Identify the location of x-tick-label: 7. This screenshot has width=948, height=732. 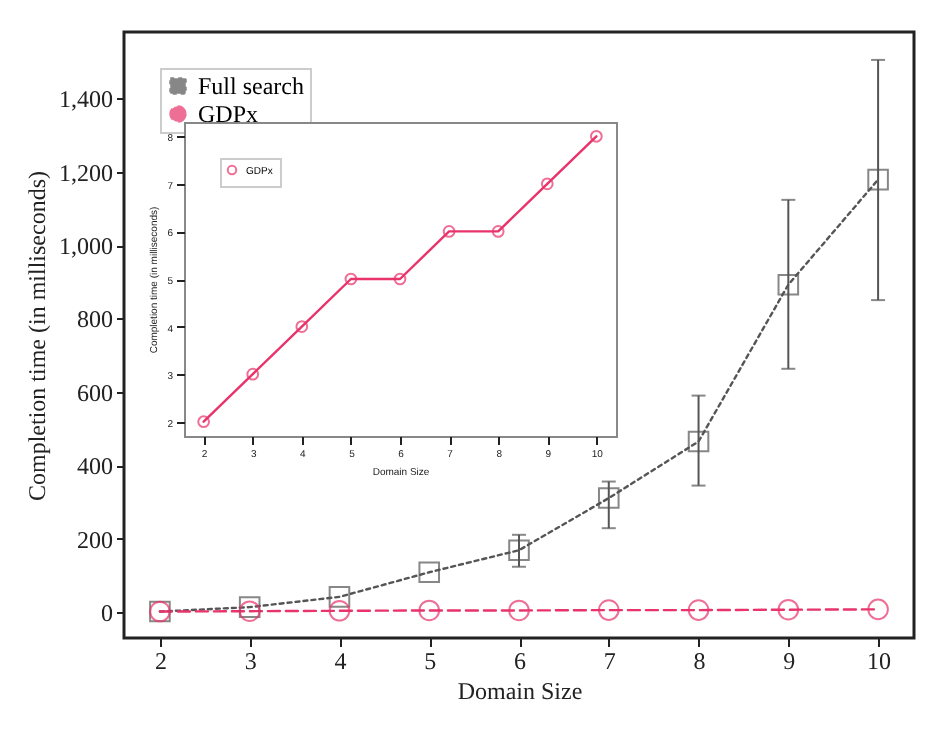
(609, 661).